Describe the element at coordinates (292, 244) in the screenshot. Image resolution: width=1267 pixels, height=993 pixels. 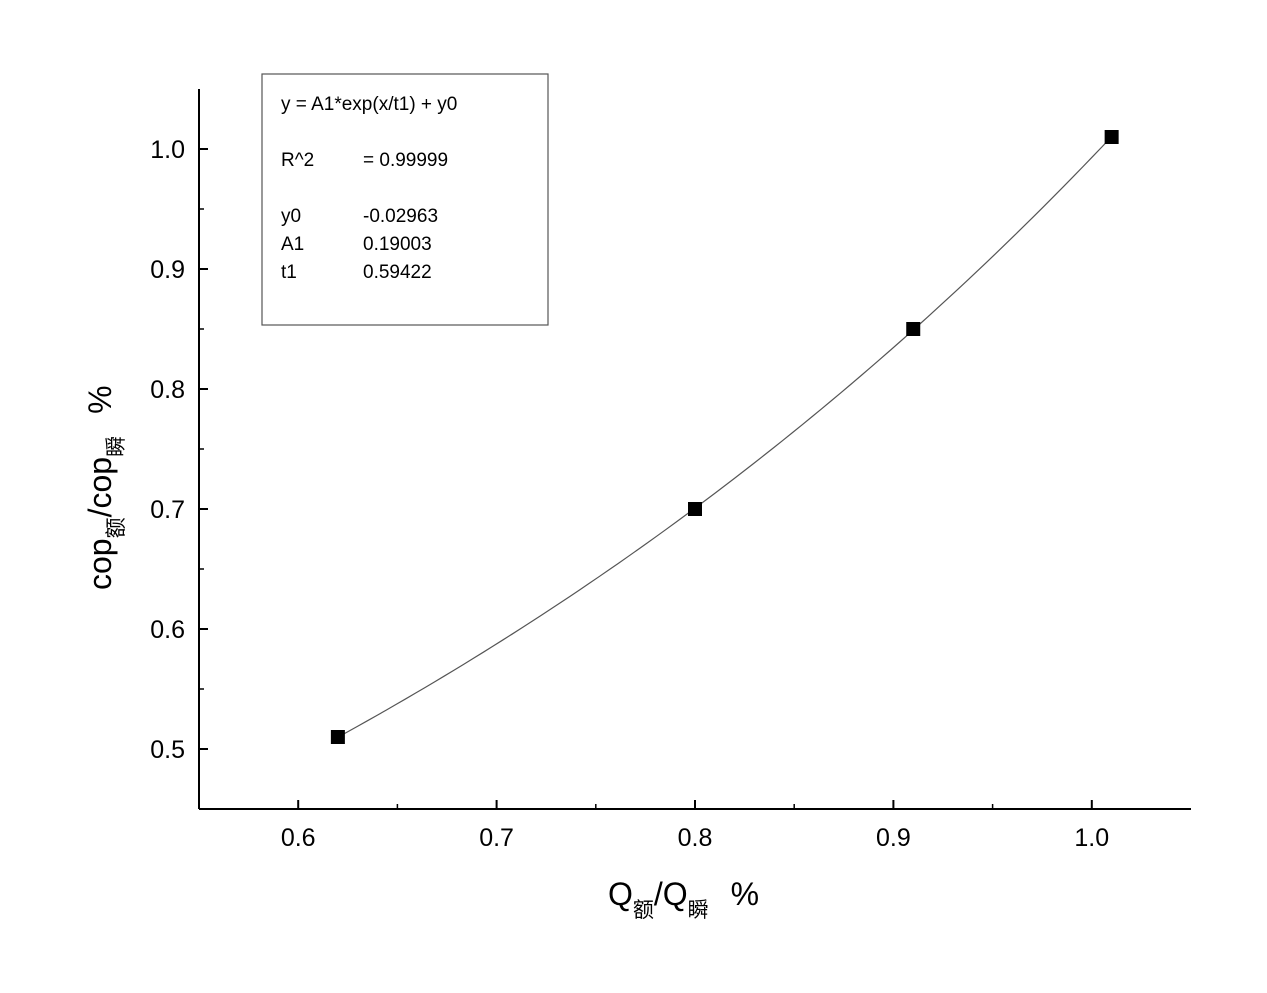
I see `fit-param-name-a1: A1` at that location.